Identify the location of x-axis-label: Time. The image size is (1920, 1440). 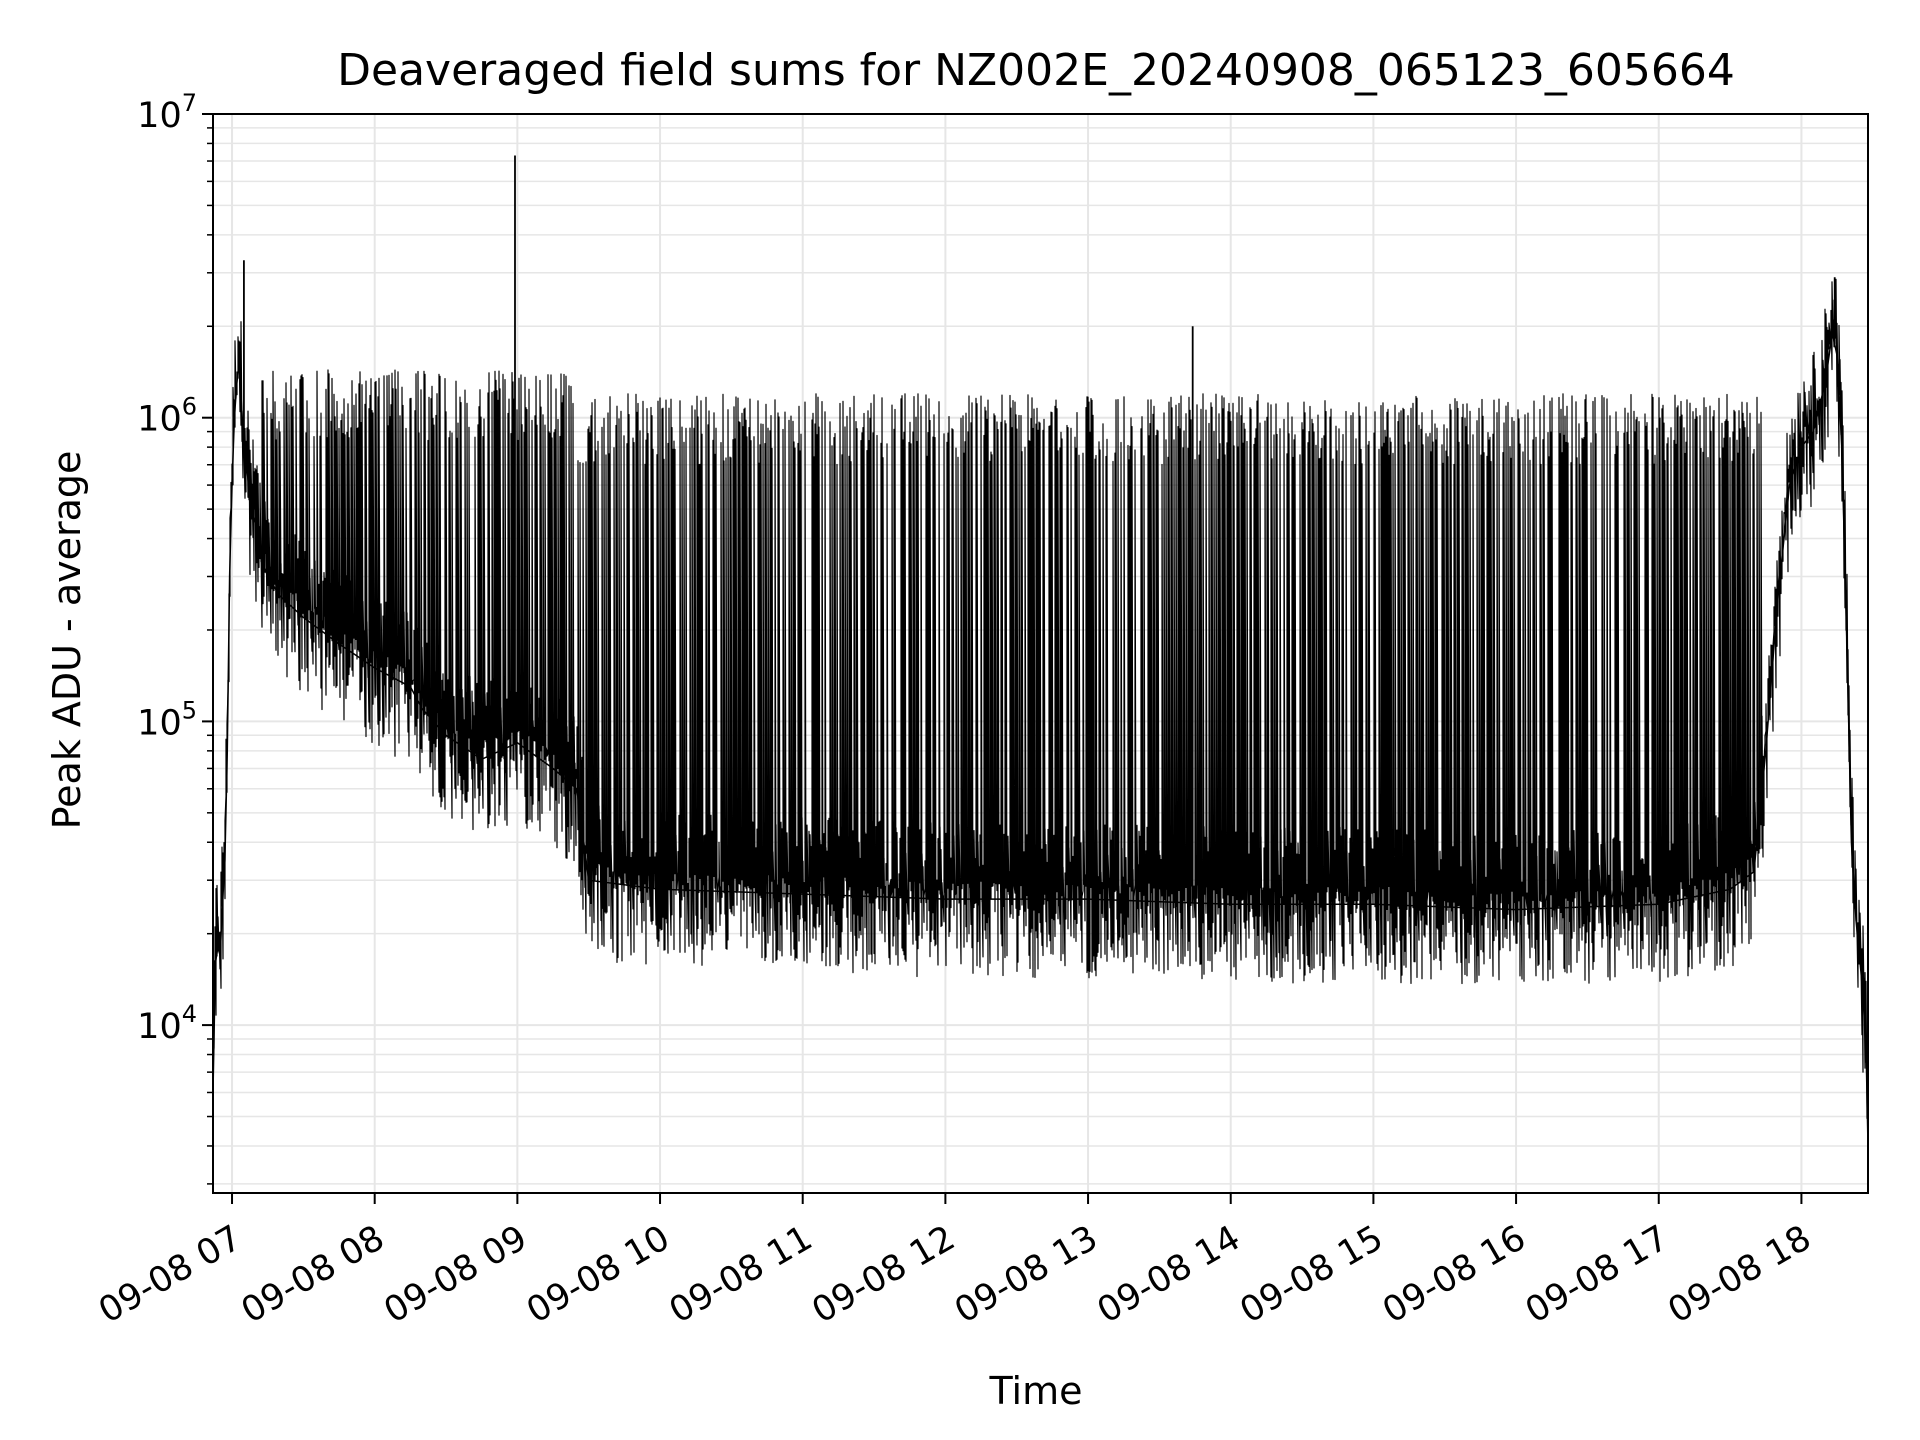
(1036, 1391).